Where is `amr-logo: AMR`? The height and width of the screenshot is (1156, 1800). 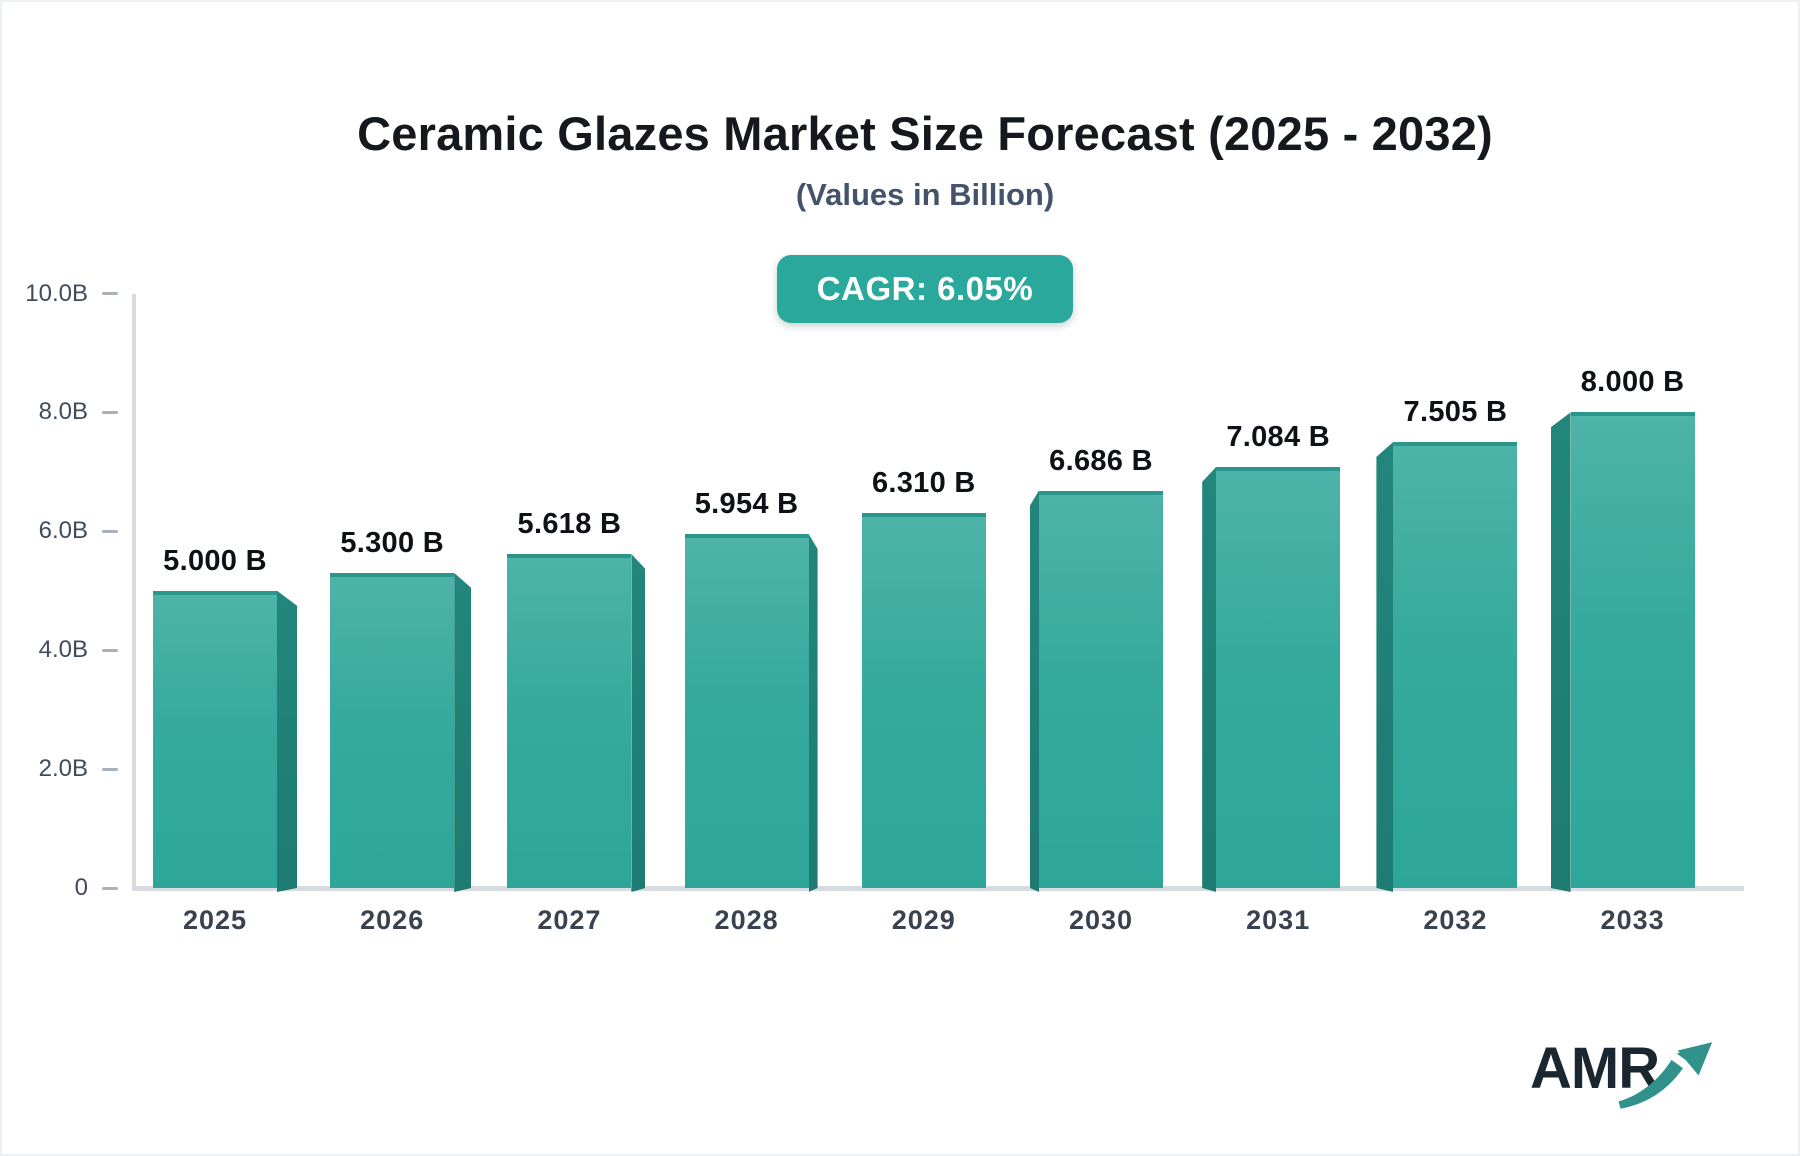
amr-logo: AMR is located at coordinates (1625, 1078).